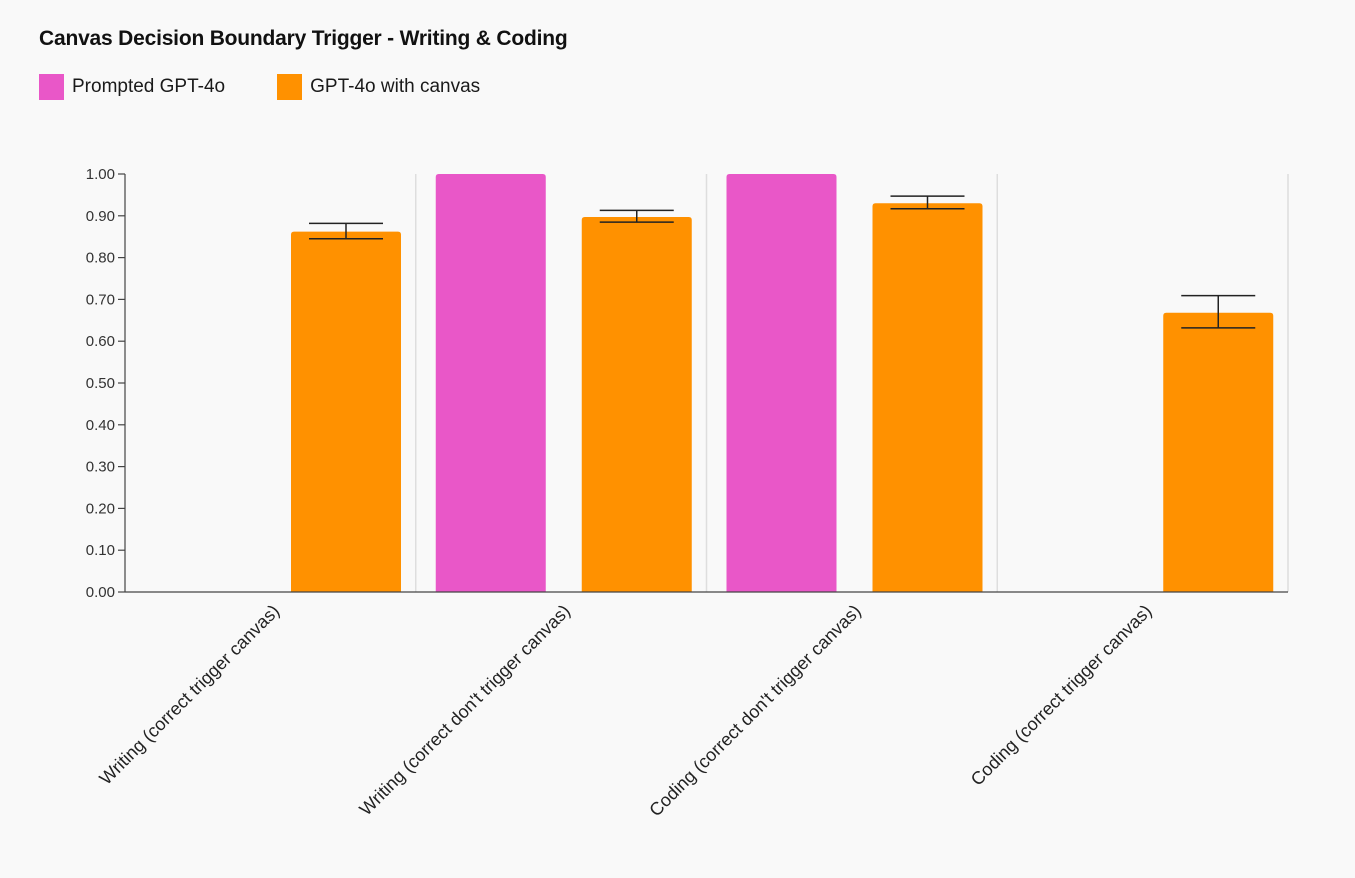  What do you see at coordinates (51, 87) in the screenshot?
I see `legend-swatch-prompted-gpt4o` at bounding box center [51, 87].